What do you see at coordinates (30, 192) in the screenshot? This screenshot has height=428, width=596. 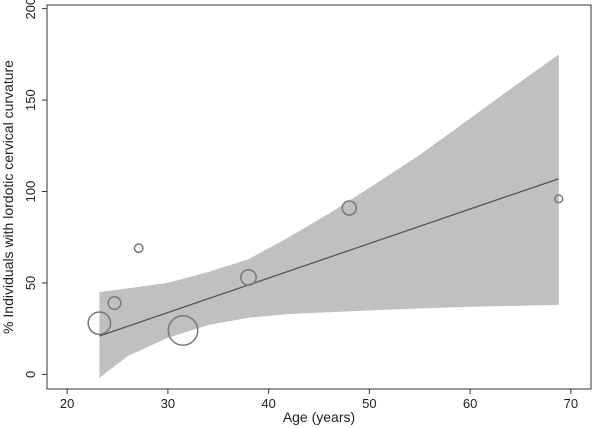 I see `y-tick-label: 100` at bounding box center [30, 192].